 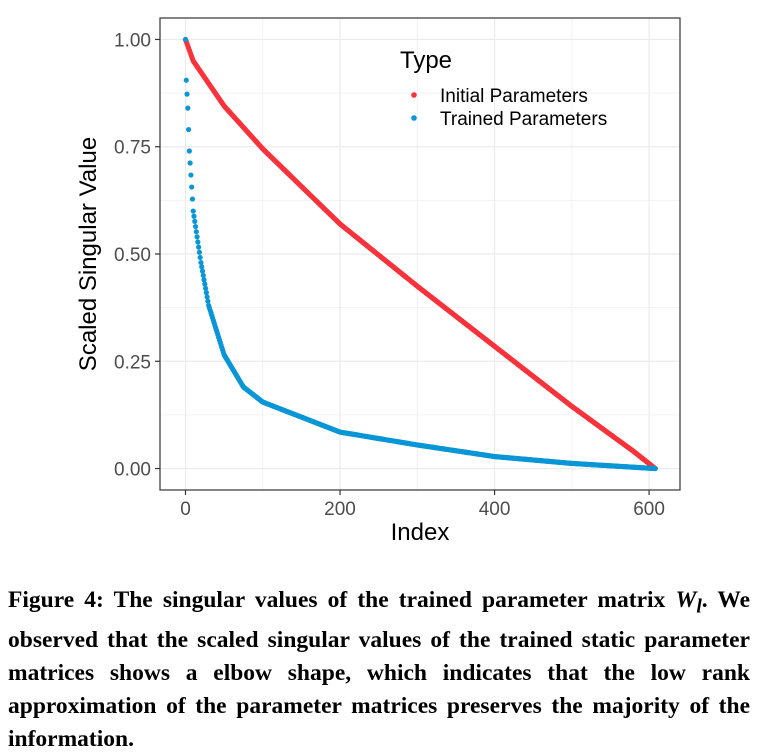 I want to click on x-tick-label: 200, so click(x=340, y=509).